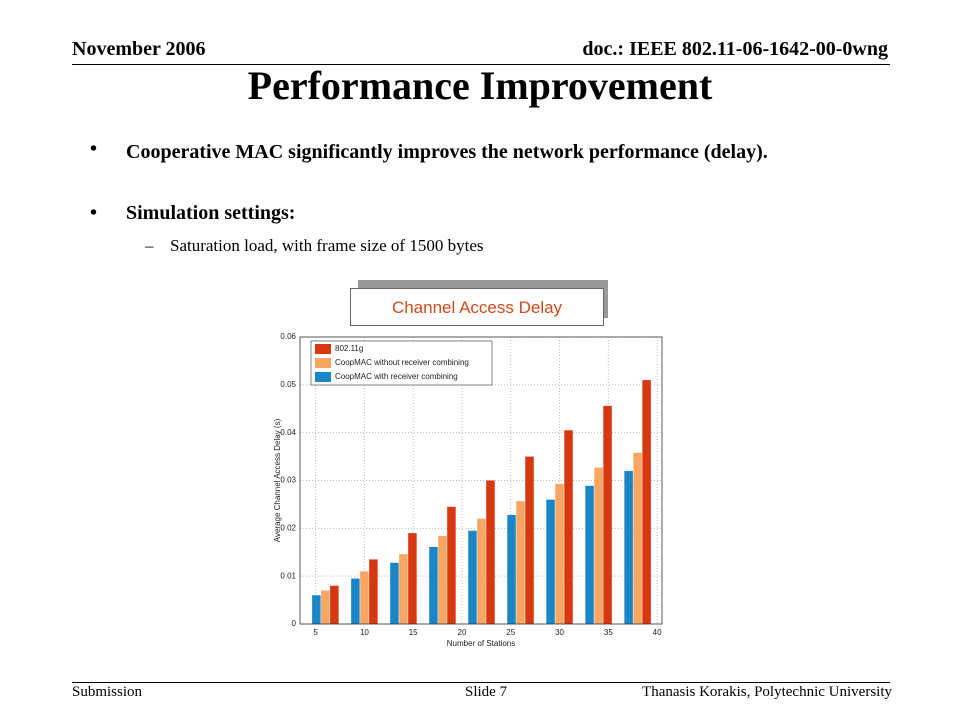 Image resolution: width=960 pixels, height=720 pixels. Describe the element at coordinates (396, 376) in the screenshot. I see `legend-label: CoopMAC with receiver combining` at that location.